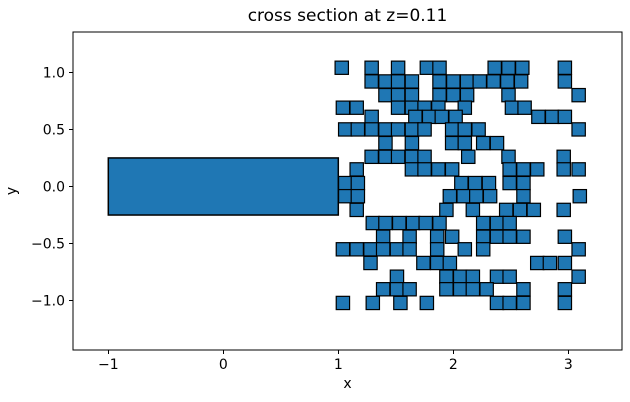 The width and height of the screenshot is (630, 402). Describe the element at coordinates (48, 302) in the screenshot. I see `y-tick-label: −1.0` at that location.